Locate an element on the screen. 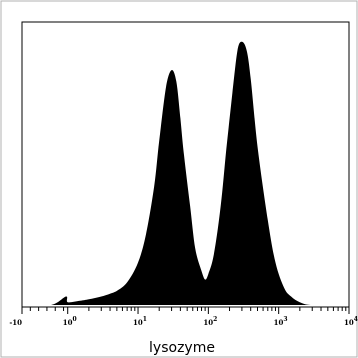  x-tick-label: -10 is located at coordinates (15, 322).